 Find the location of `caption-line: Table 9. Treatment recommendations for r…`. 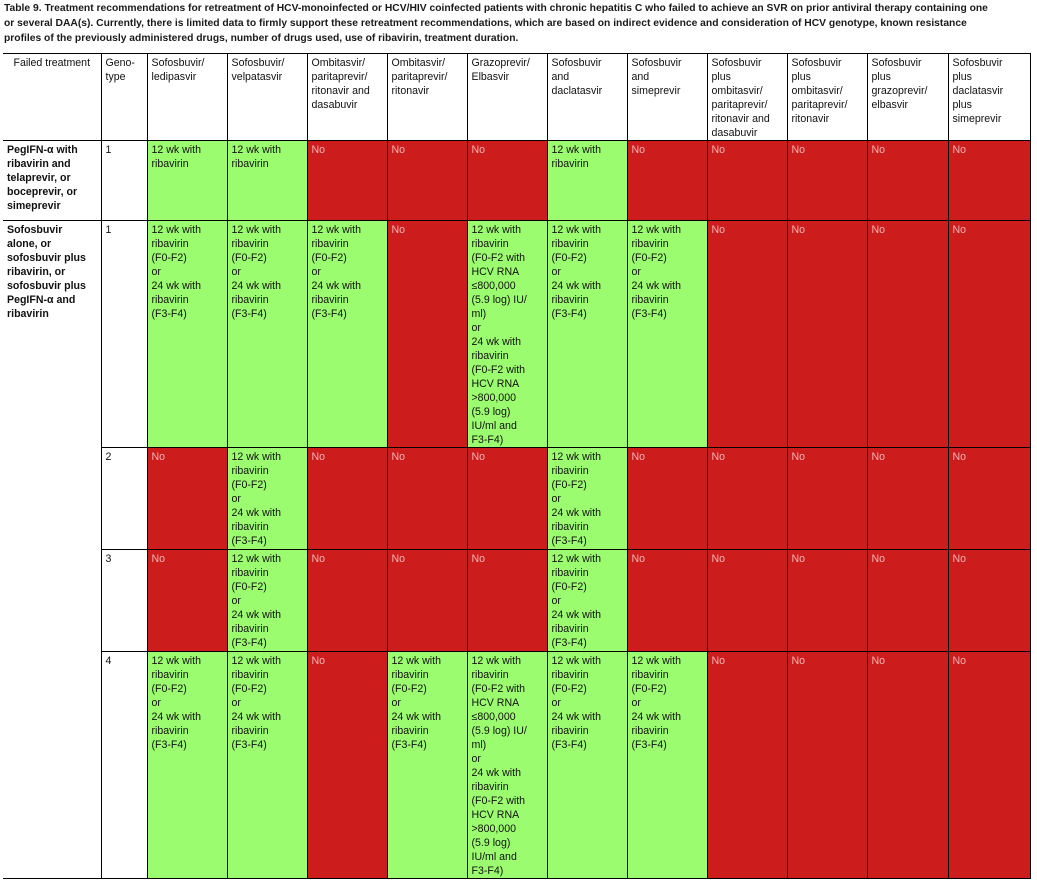

caption-line: Table 9. Treatment recommendations for r… is located at coordinates (496, 8).